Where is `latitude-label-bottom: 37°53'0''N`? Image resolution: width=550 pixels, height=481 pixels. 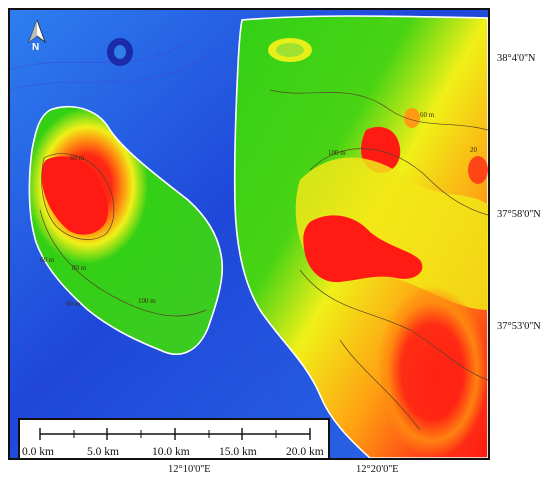 latitude-label-bottom: 37°53'0''N is located at coordinates (519, 326).